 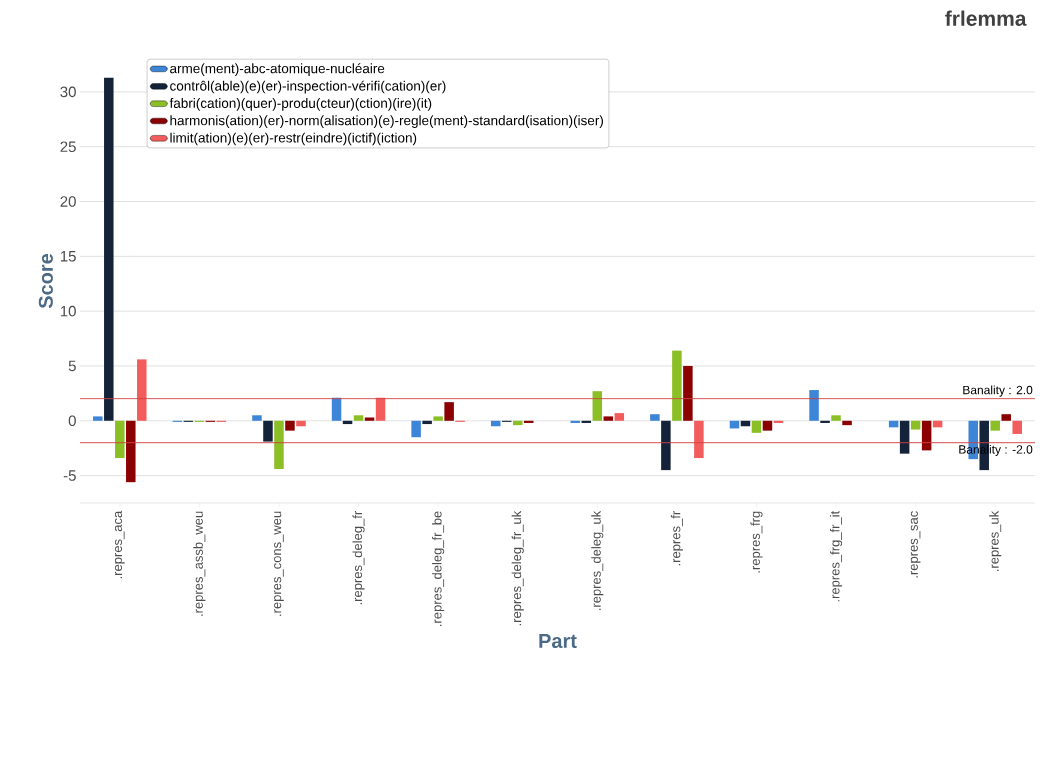 What do you see at coordinates (676, 538) in the screenshot?
I see `x-tick-label: .repres_fr` at bounding box center [676, 538].